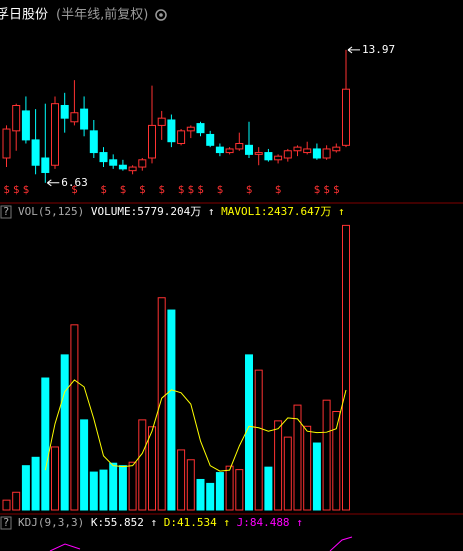  Describe the element at coordinates (353, 50) in the screenshot. I see `arrow` at that location.